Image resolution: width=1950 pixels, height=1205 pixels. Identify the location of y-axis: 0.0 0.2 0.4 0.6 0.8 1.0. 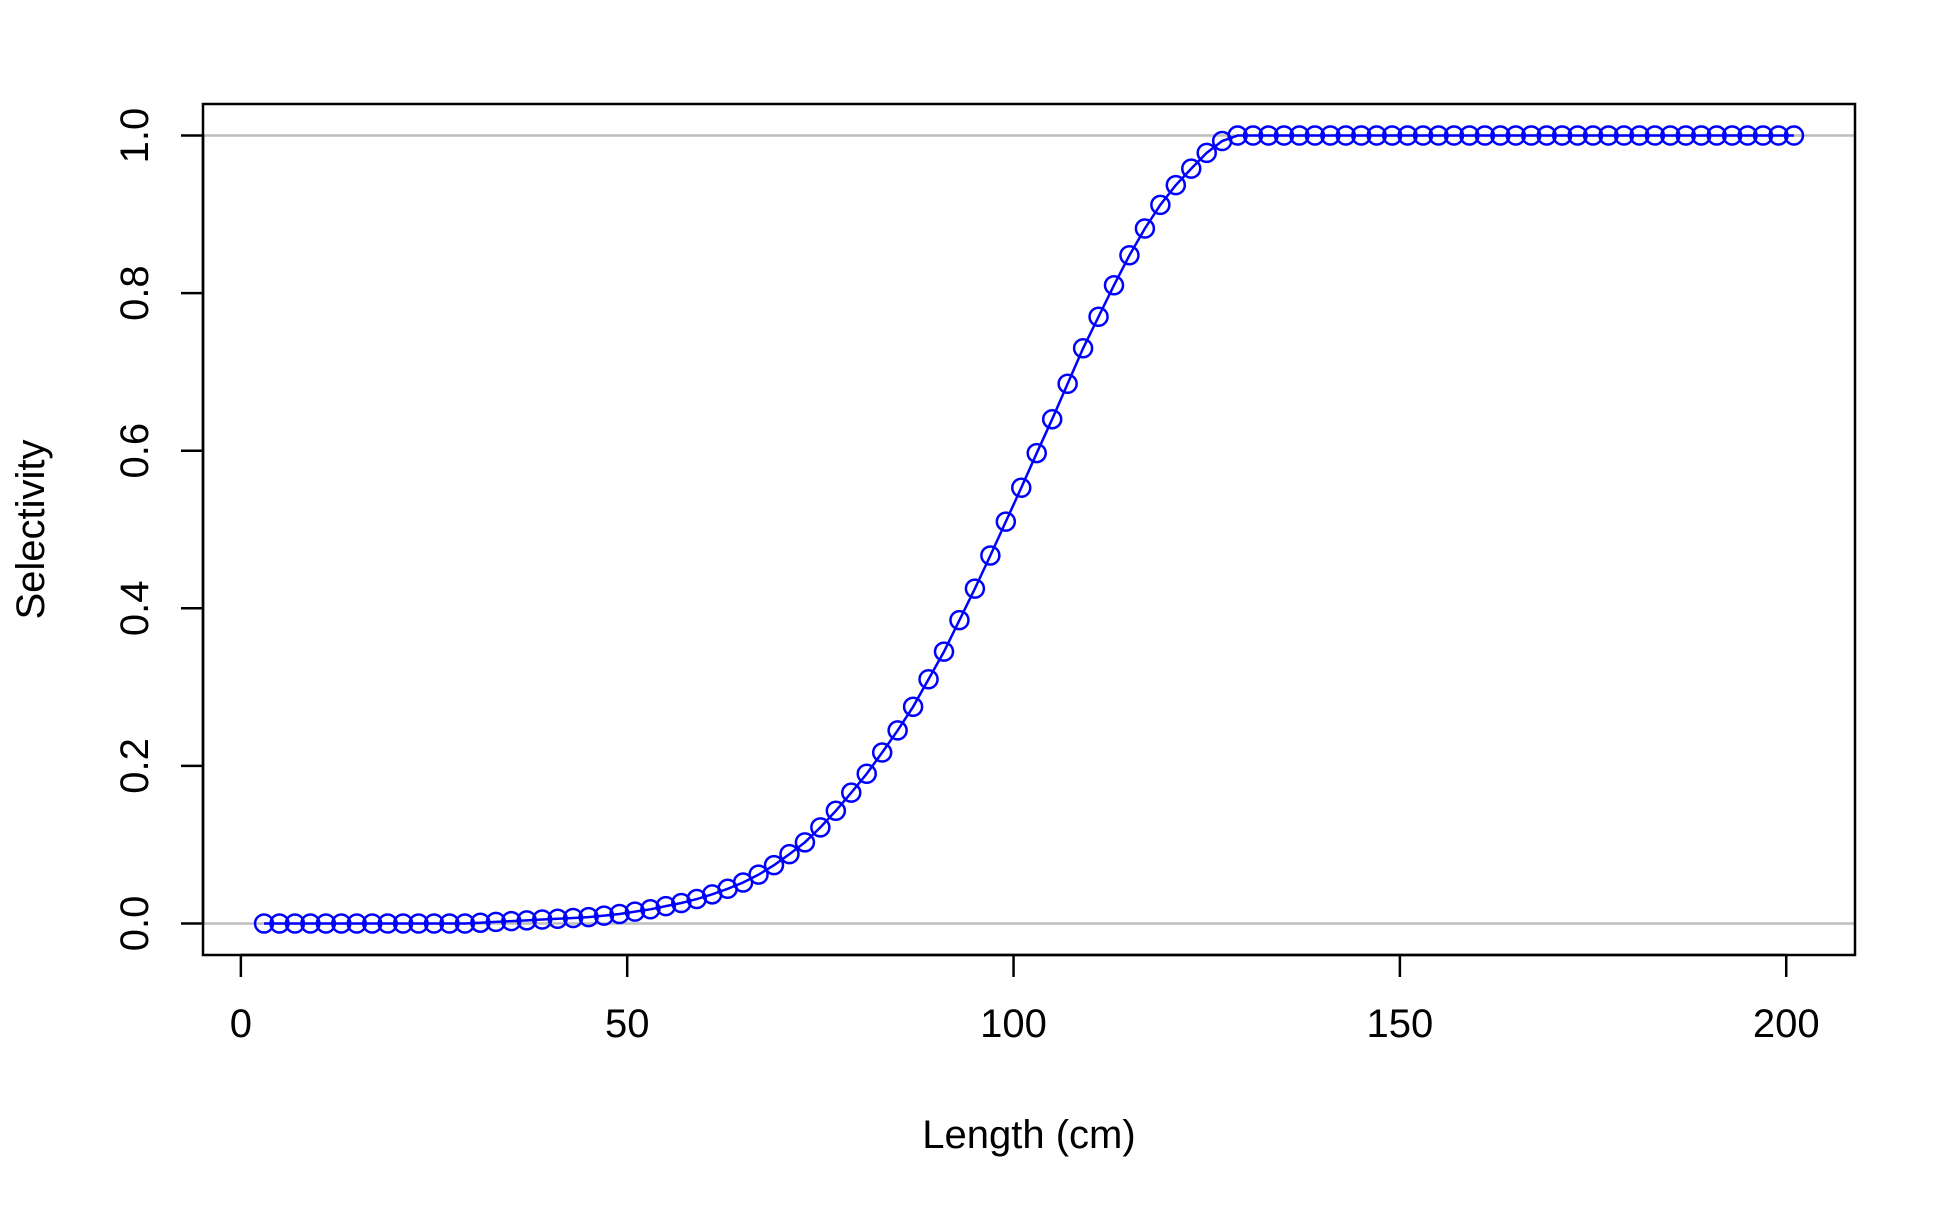
(159, 530).